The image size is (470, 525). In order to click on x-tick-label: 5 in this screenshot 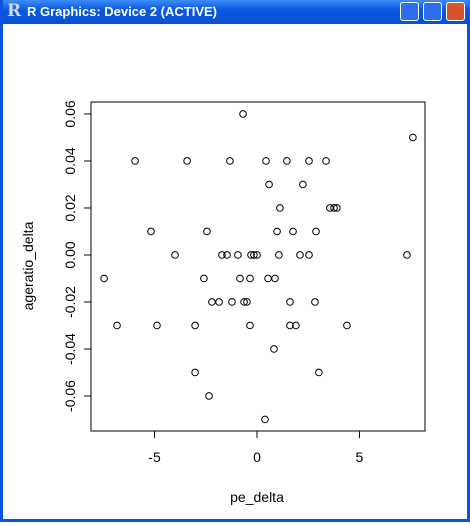, I will do `click(360, 457)`.